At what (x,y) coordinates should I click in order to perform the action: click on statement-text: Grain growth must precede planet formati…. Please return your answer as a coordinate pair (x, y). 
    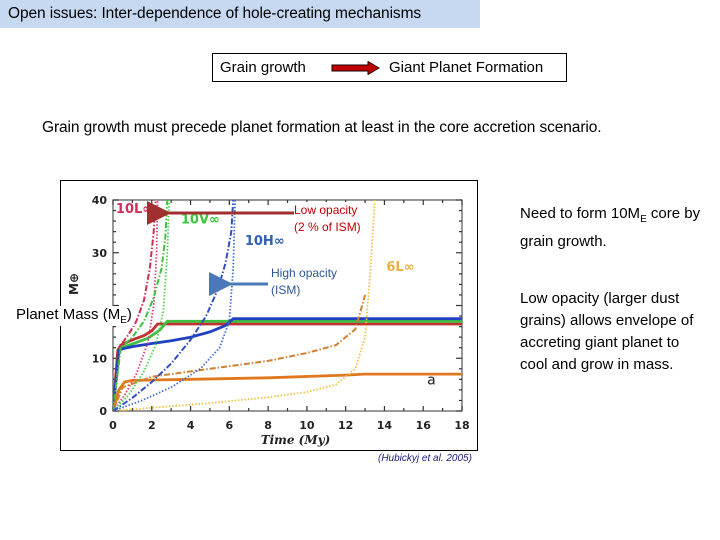
    Looking at the image, I should click on (322, 127).